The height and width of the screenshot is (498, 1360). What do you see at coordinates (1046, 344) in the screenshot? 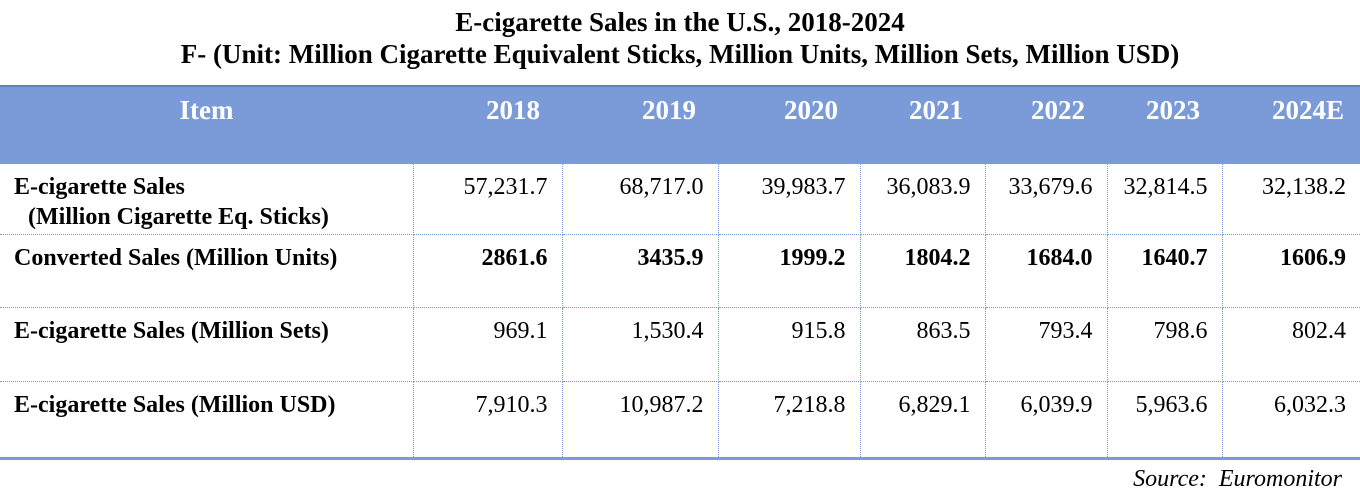
I see `table-cell: 793.4` at bounding box center [1046, 344].